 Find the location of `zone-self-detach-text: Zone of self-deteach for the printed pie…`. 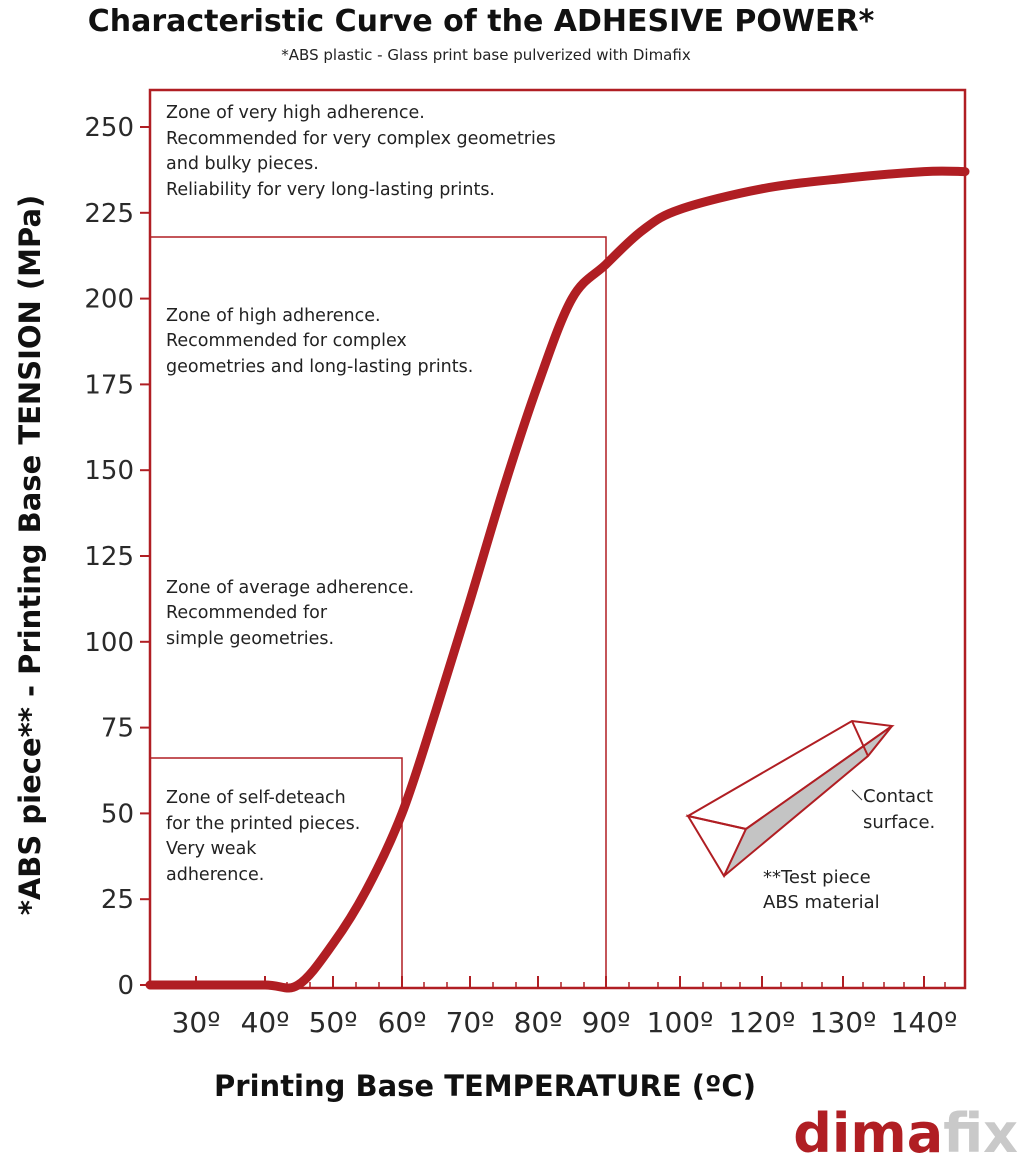

zone-self-detach-text: Zone of self-deteach for the printed pie… is located at coordinates (263, 836).